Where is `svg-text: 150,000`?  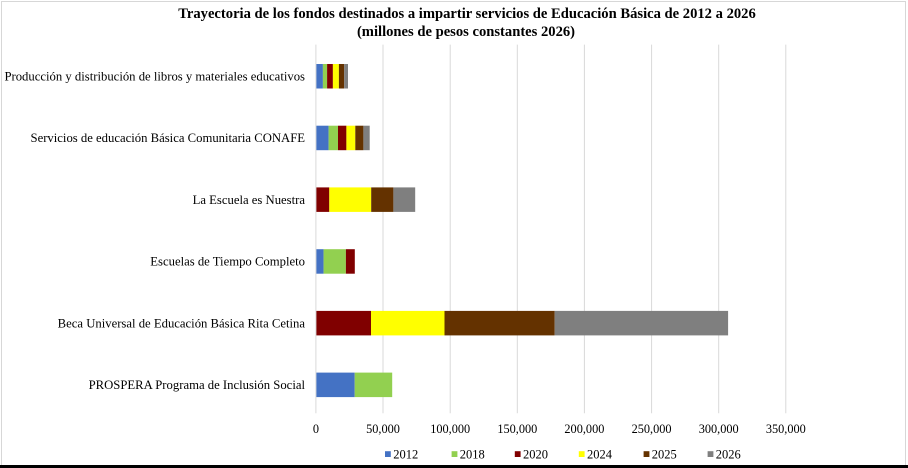
svg-text: 150,000 is located at coordinates (517, 429).